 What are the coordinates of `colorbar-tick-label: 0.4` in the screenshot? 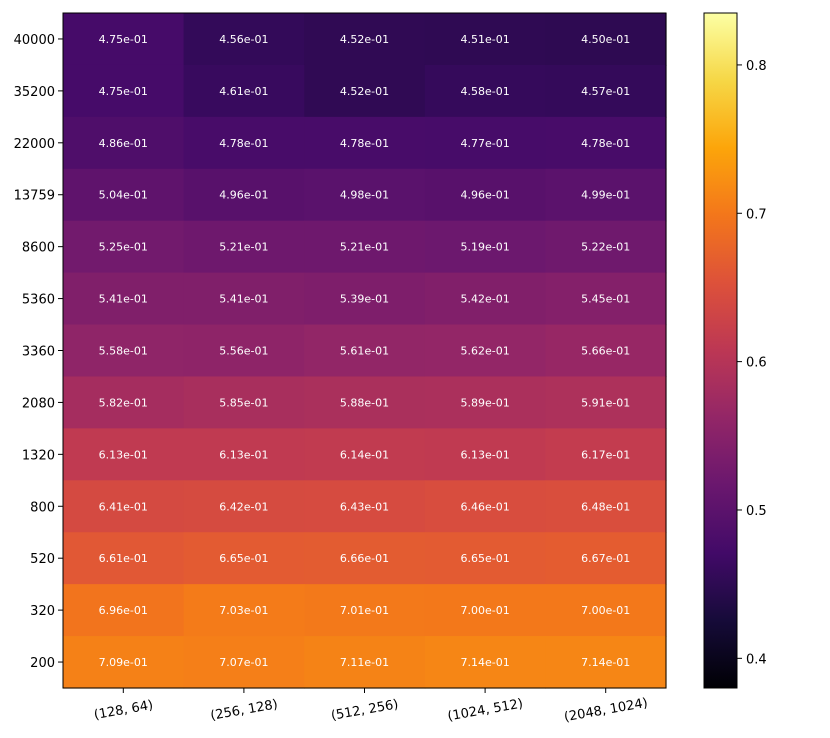 It's located at (756, 659).